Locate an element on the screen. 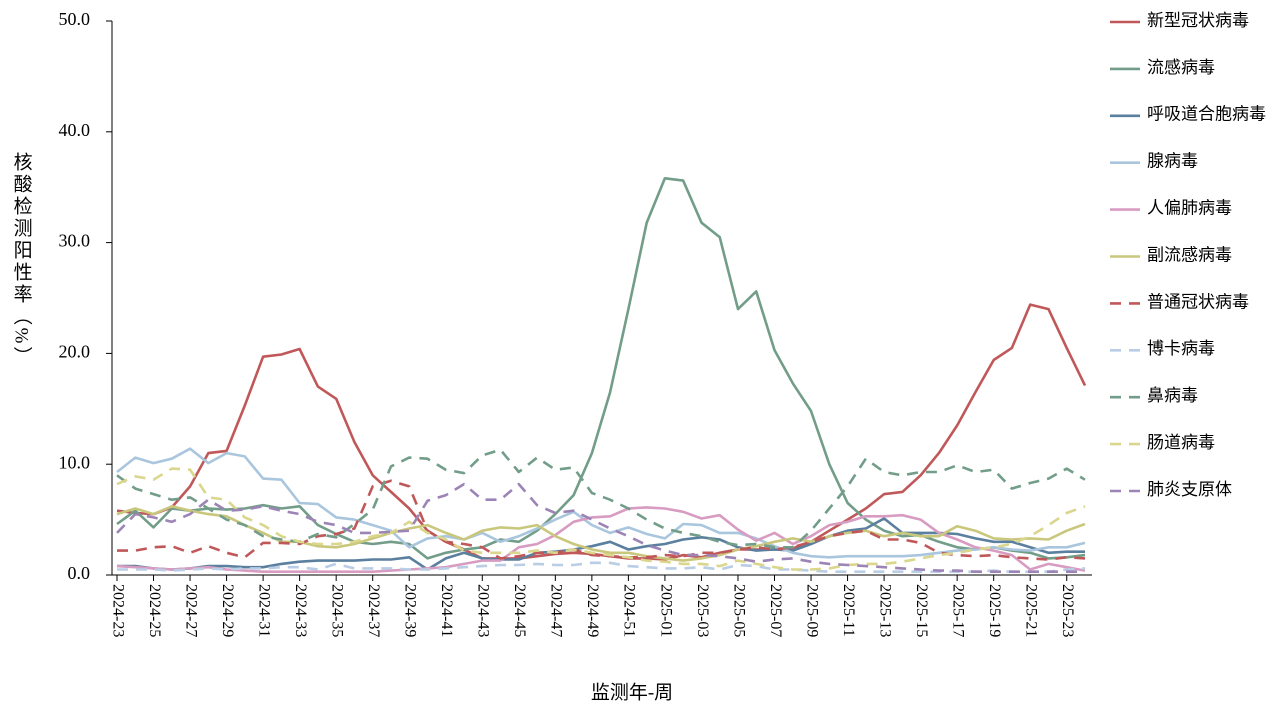 The width and height of the screenshot is (1280, 720). x-tick-label: 2025-05 is located at coordinates (738, 610).